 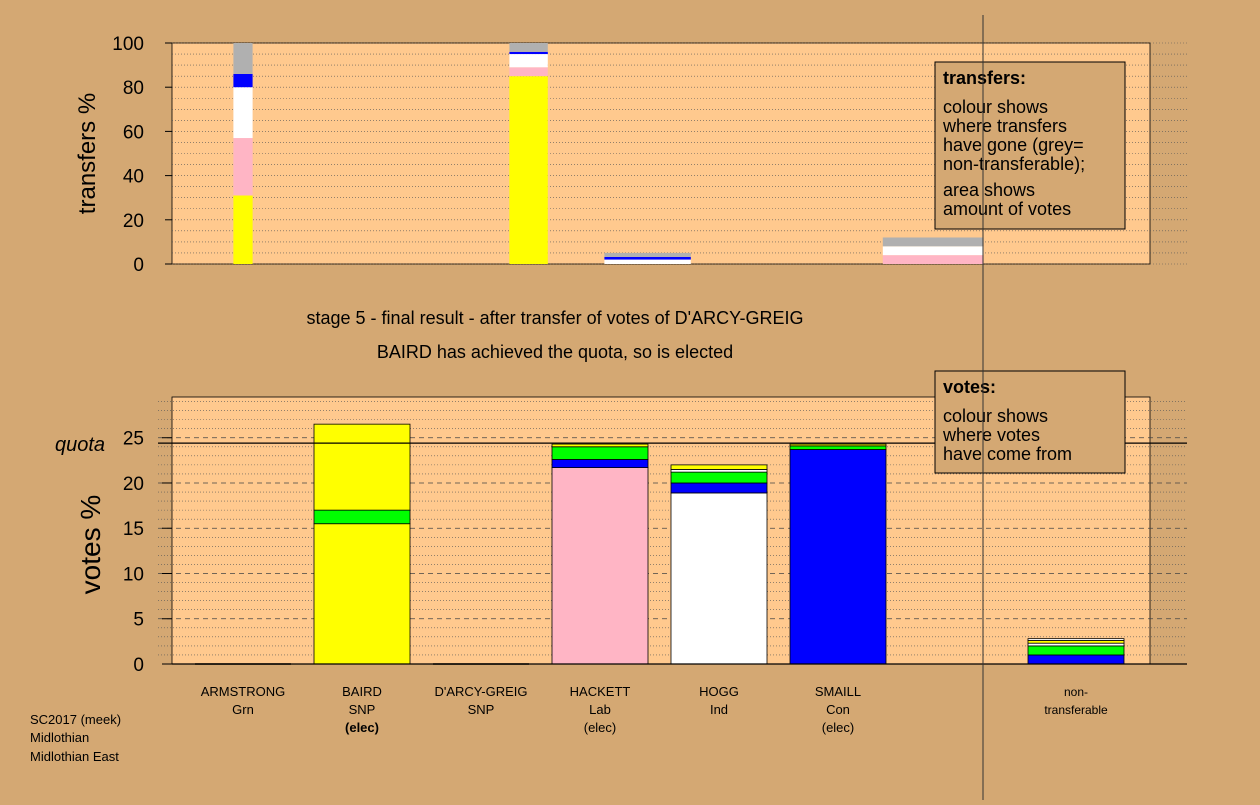 What do you see at coordinates (1076, 710) in the screenshot?
I see `category-party: transferable` at bounding box center [1076, 710].